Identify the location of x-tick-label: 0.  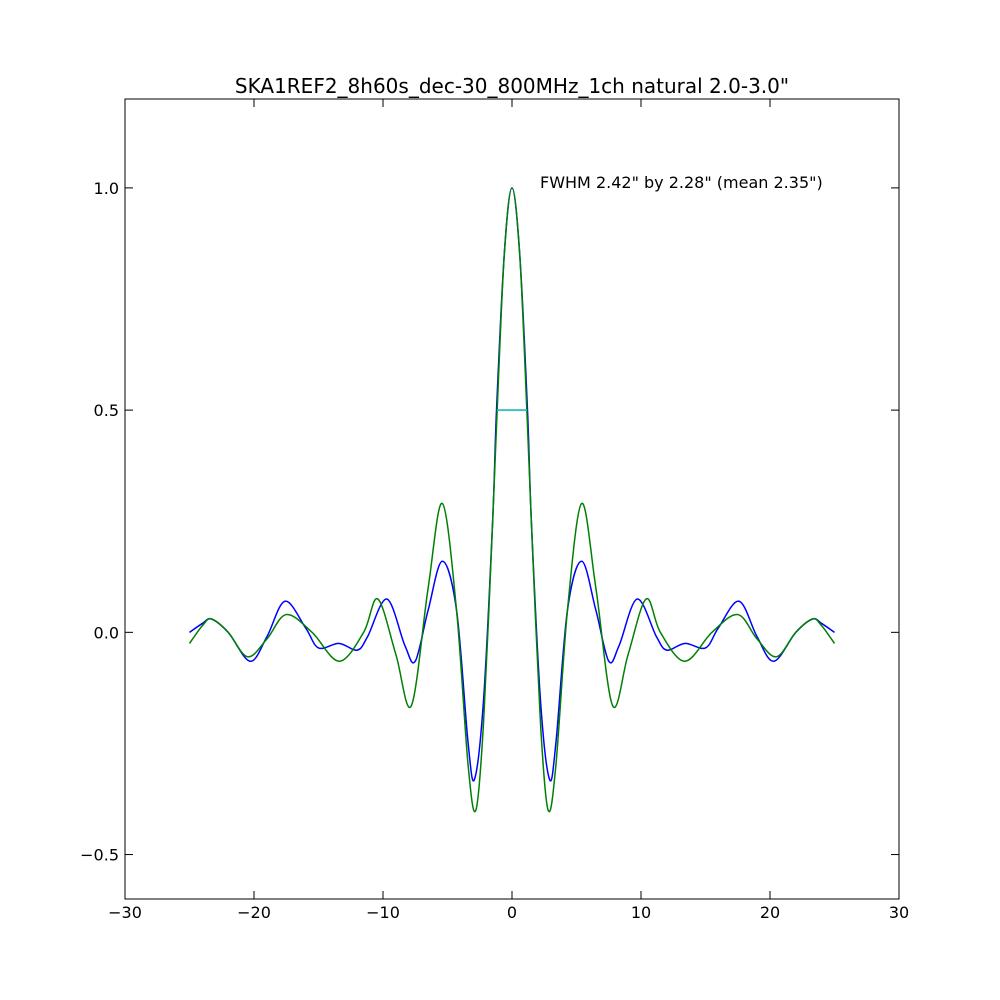
(512, 912).